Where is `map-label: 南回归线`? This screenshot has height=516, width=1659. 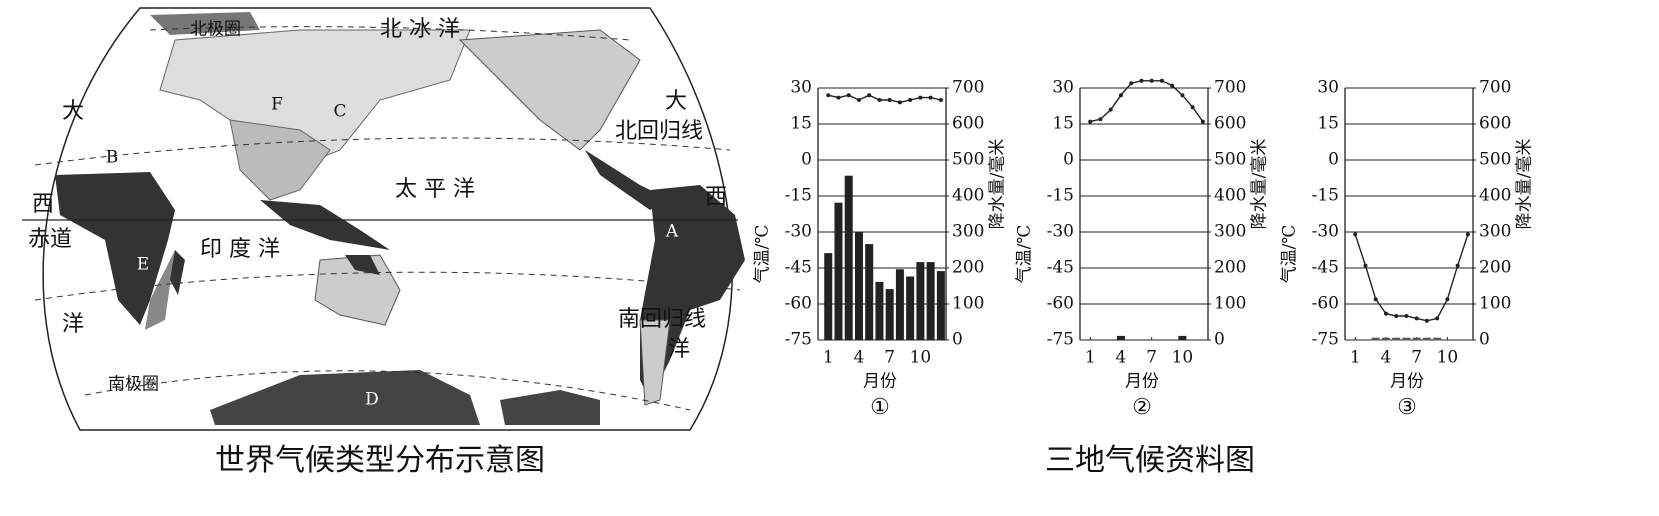
map-label: 南回归线 is located at coordinates (662, 319).